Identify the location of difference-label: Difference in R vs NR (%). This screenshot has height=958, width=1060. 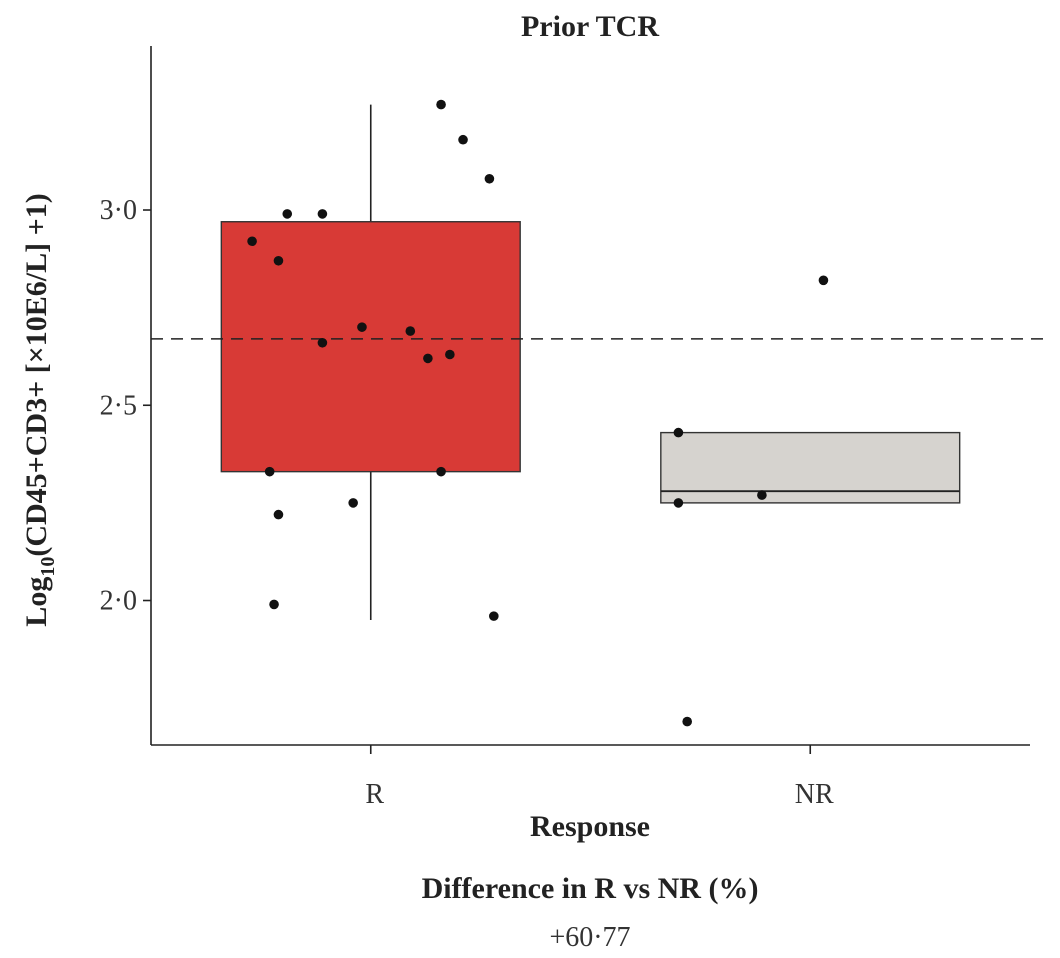
(590, 888).